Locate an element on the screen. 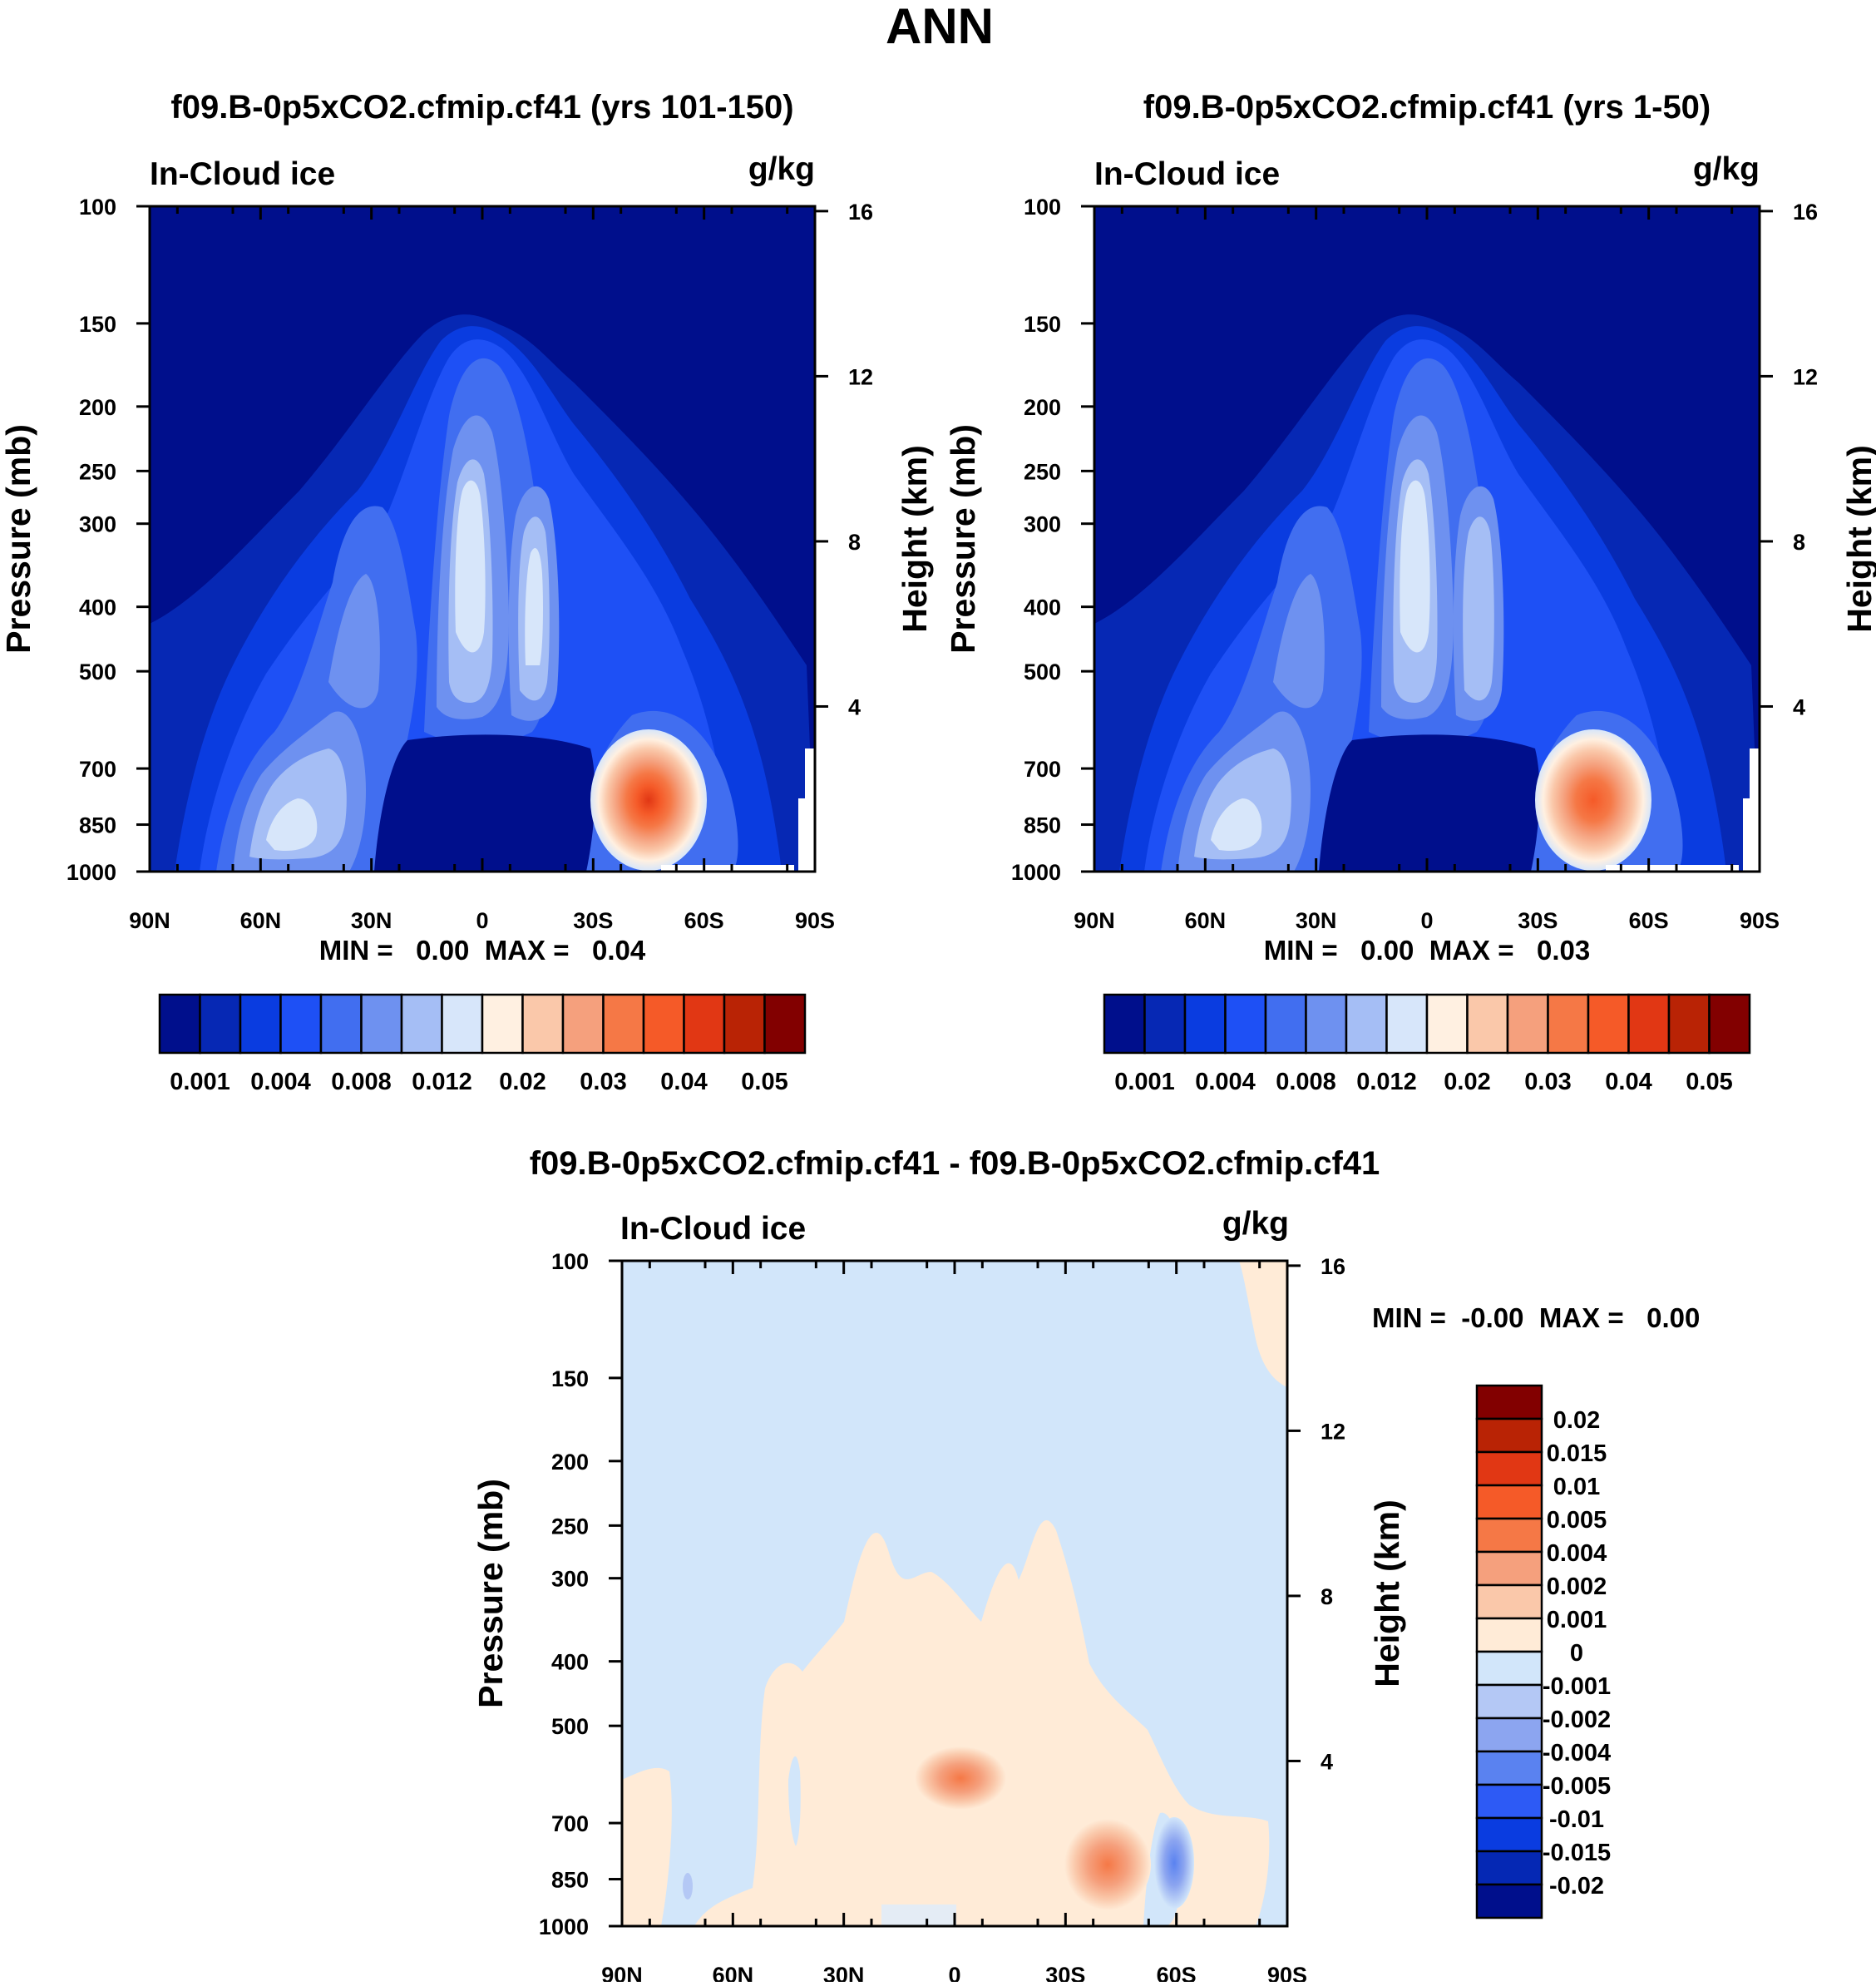 This screenshot has width=1876, height=1986. panel-3-ylabel: Pressure (mb) is located at coordinates (490, 1593).